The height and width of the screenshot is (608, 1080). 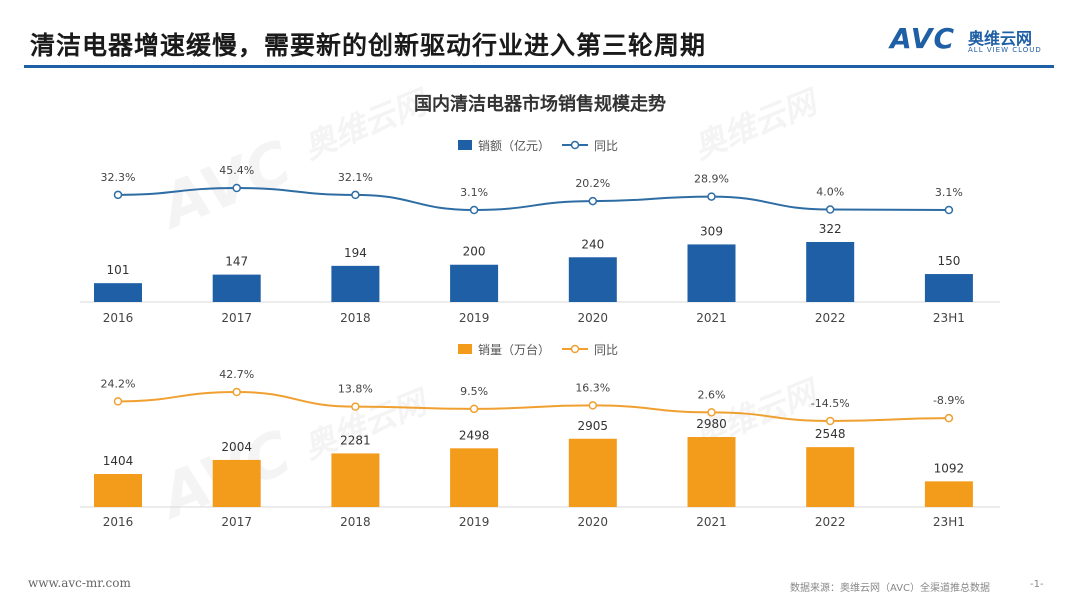 I want to click on line-value-label: 9.5%, so click(x=474, y=391).